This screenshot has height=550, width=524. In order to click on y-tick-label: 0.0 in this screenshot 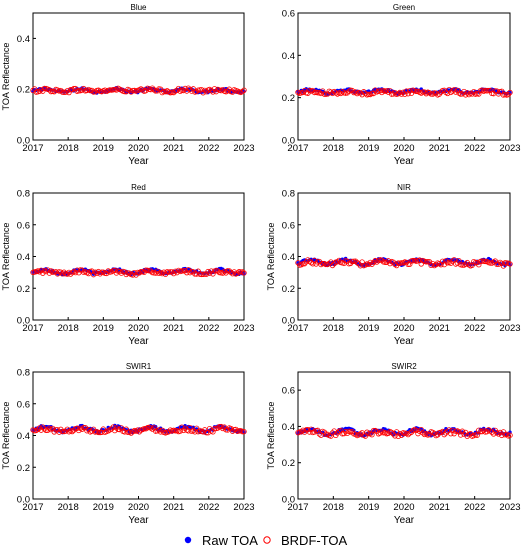, I will do `click(23, 141)`.